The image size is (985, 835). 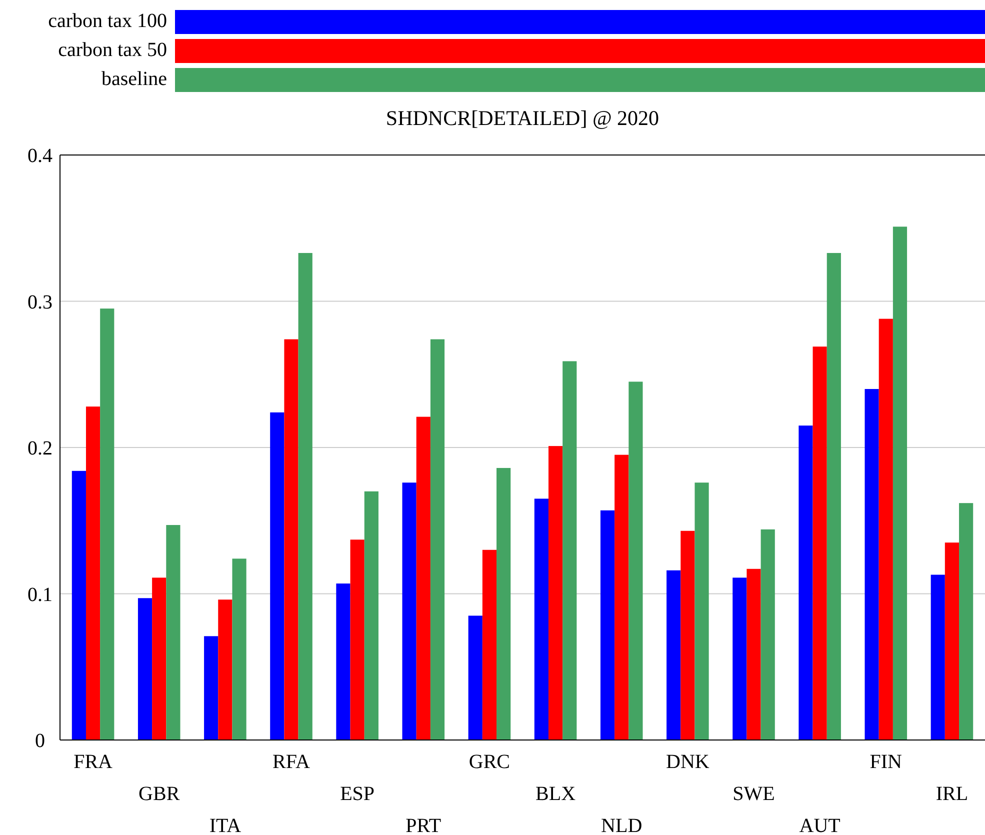 I want to click on legend-label: carbon tax 50, so click(x=112, y=50).